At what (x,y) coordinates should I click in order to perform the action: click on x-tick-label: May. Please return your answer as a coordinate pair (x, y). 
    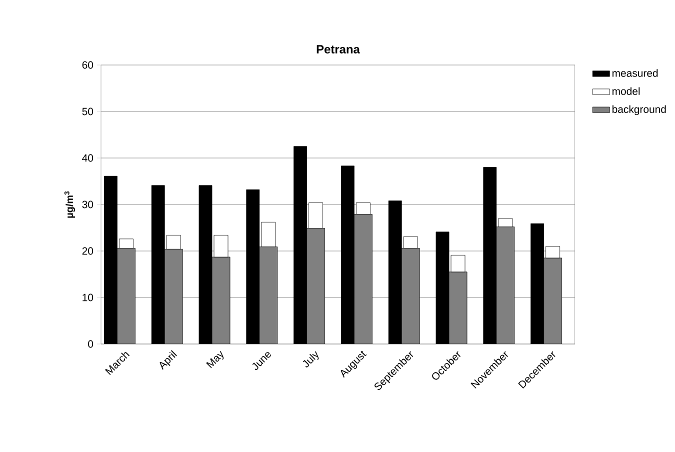
    Looking at the image, I should click on (215, 359).